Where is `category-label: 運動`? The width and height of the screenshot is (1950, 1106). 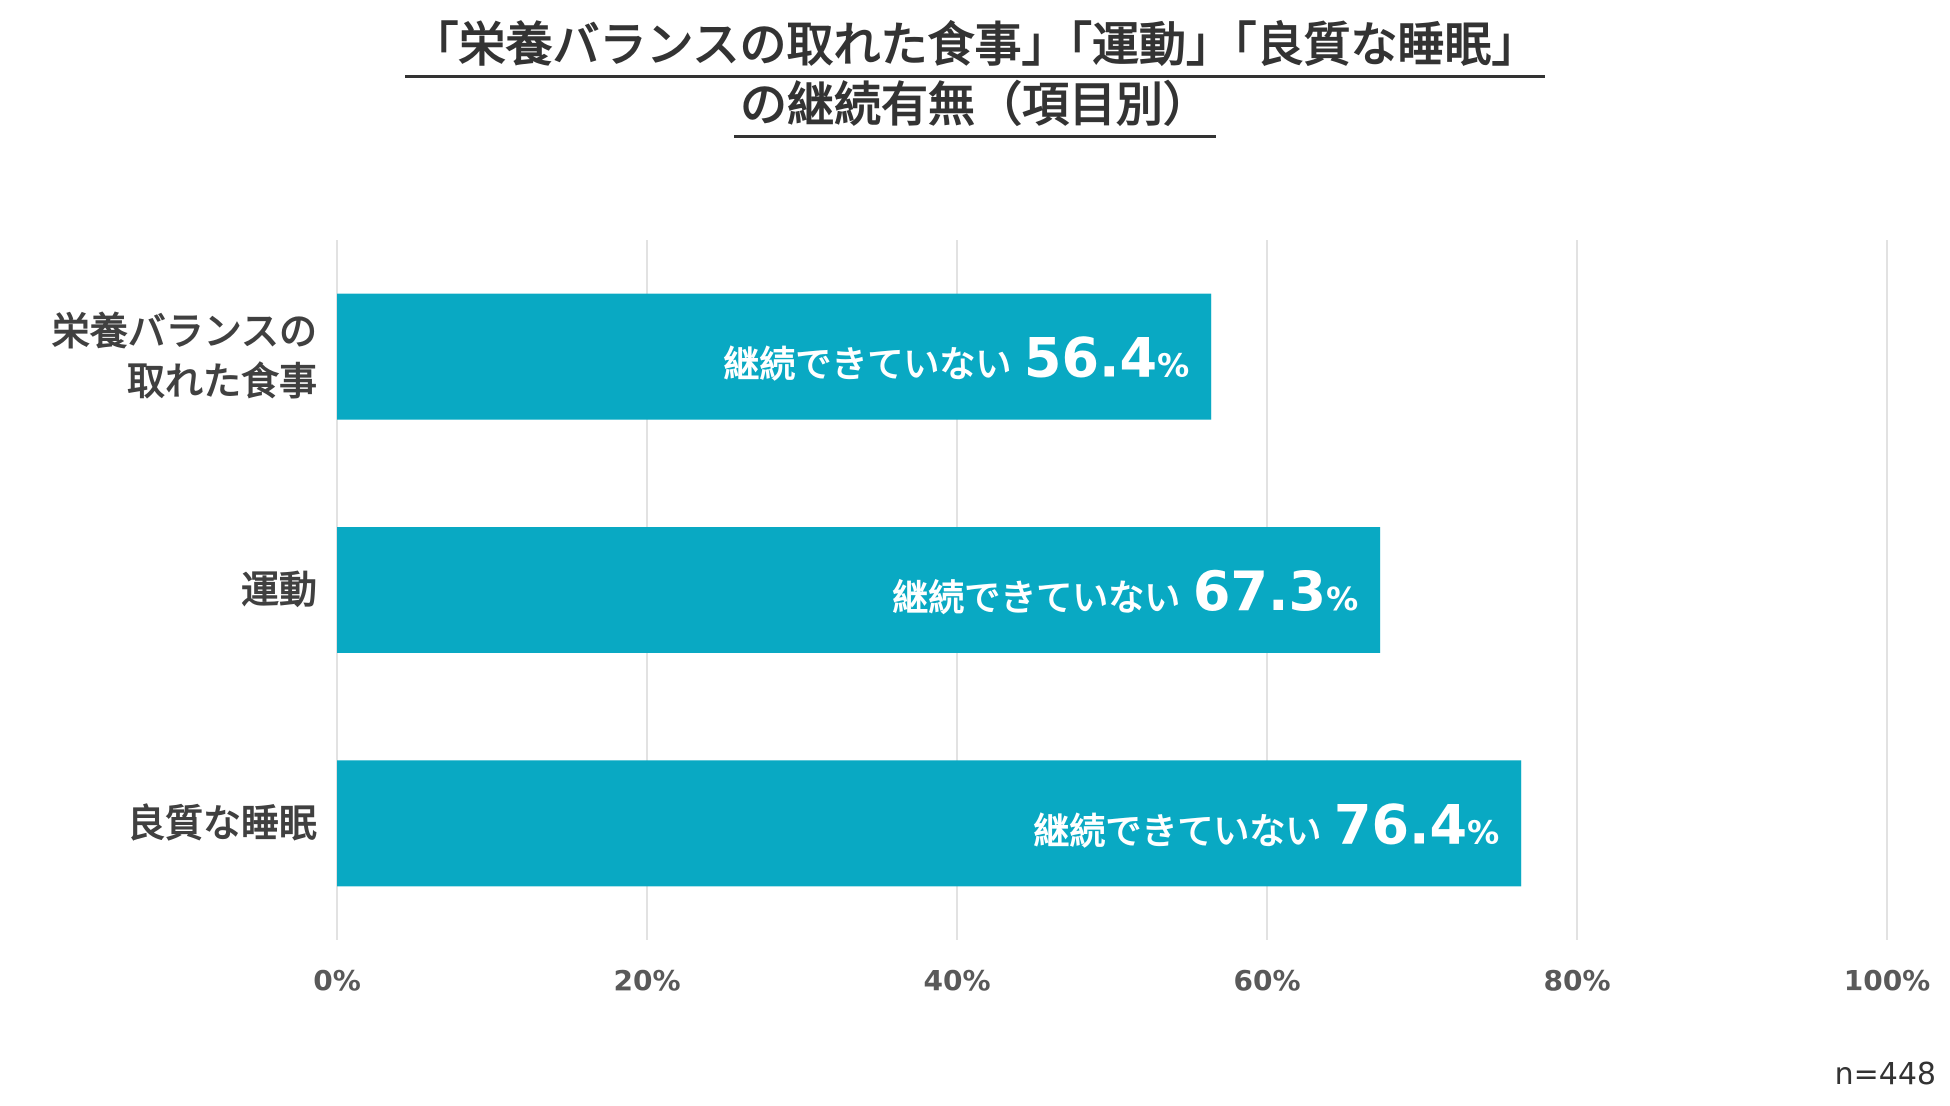 category-label: 運動 is located at coordinates (279, 590).